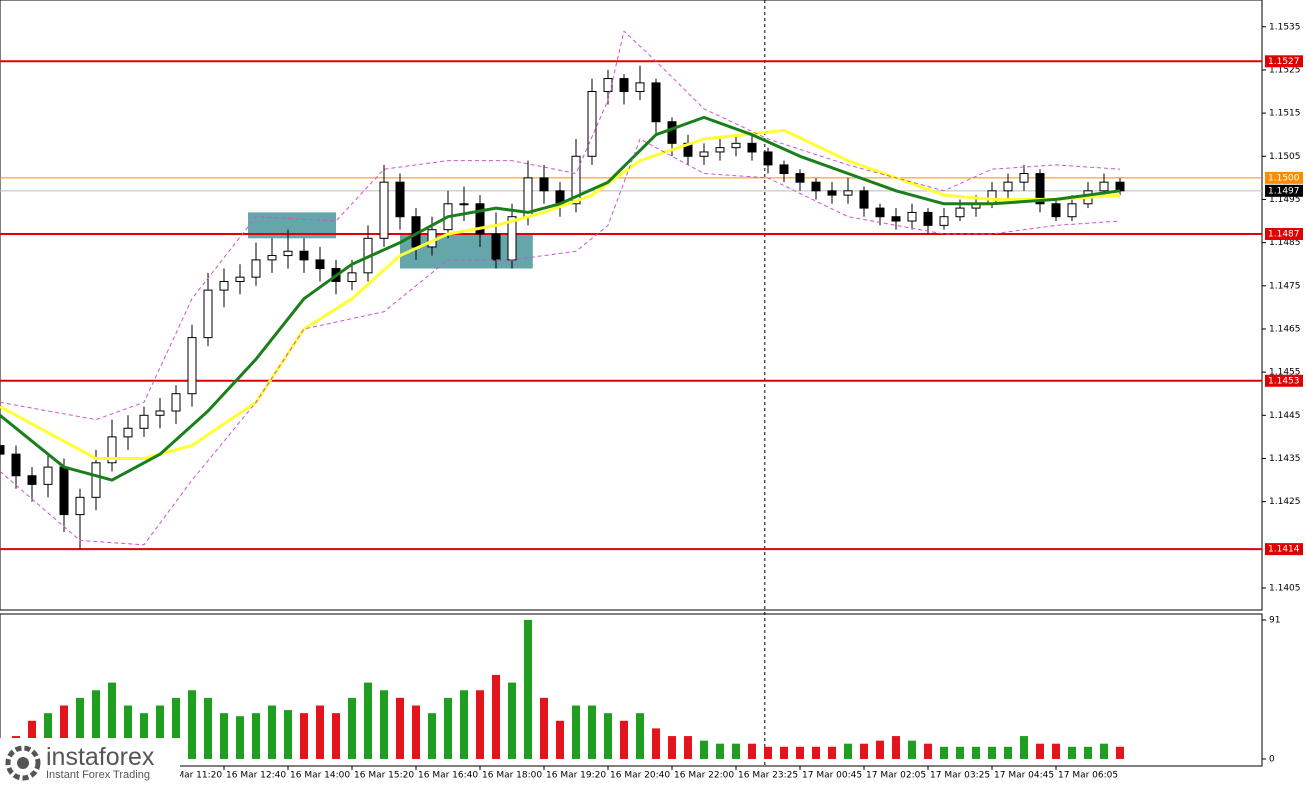 The width and height of the screenshot is (1306, 787). Describe the element at coordinates (640, 776) in the screenshot. I see `x-tick-label: 16 Mar 20:40` at that location.